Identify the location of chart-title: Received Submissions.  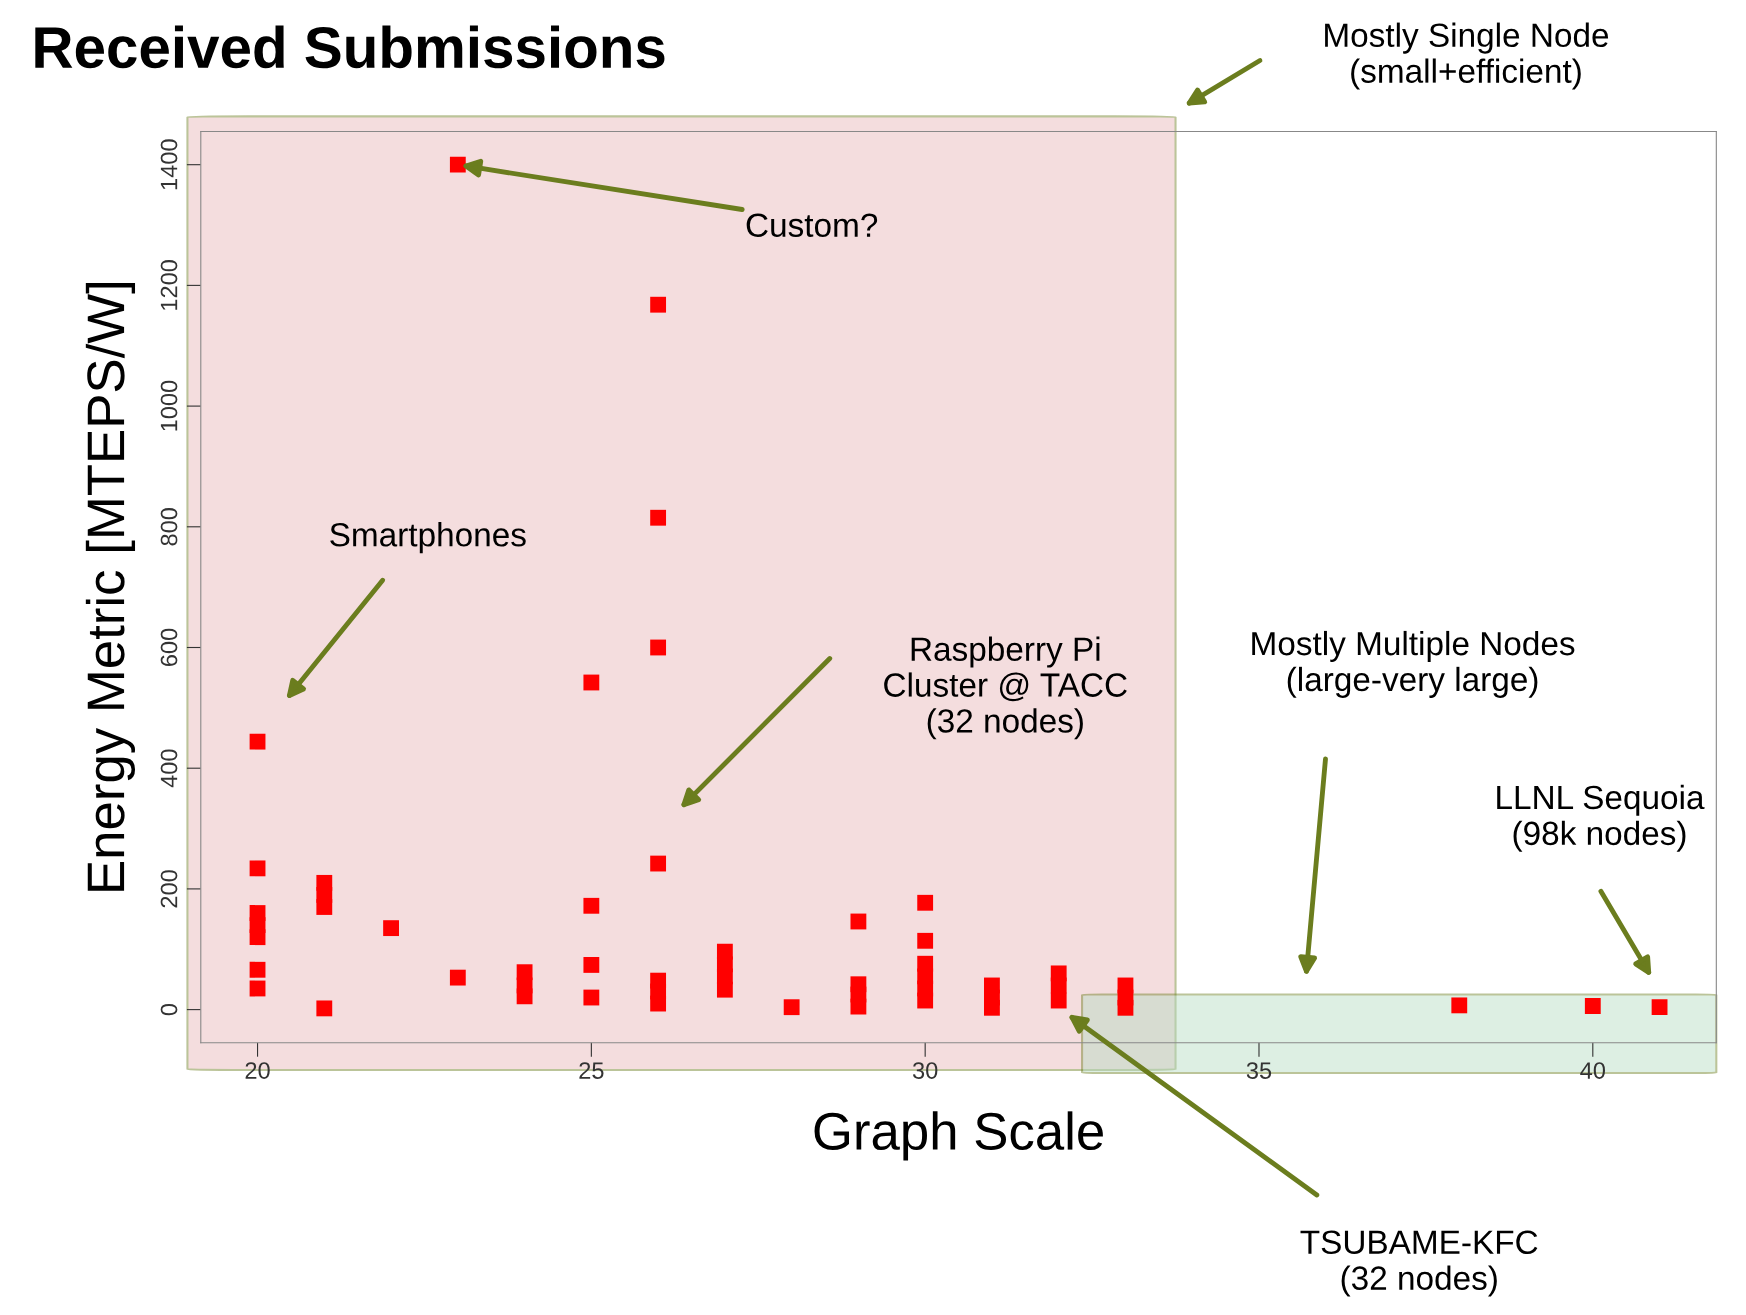
(350, 47).